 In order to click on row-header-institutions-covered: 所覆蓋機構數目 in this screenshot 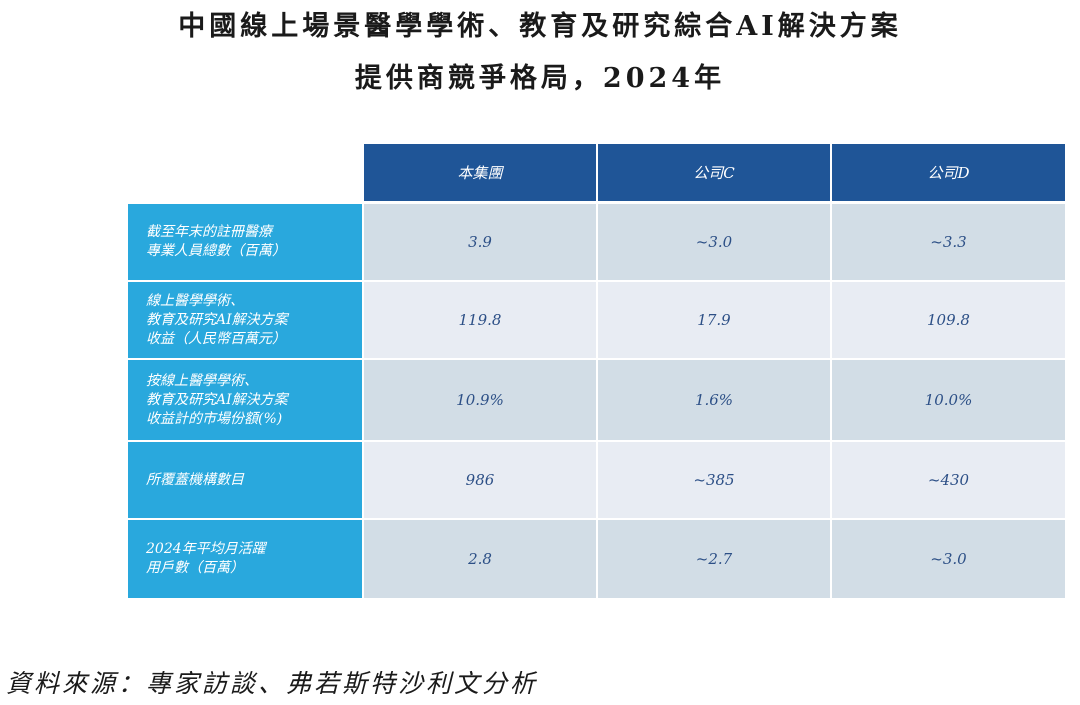, I will do `click(245, 481)`.